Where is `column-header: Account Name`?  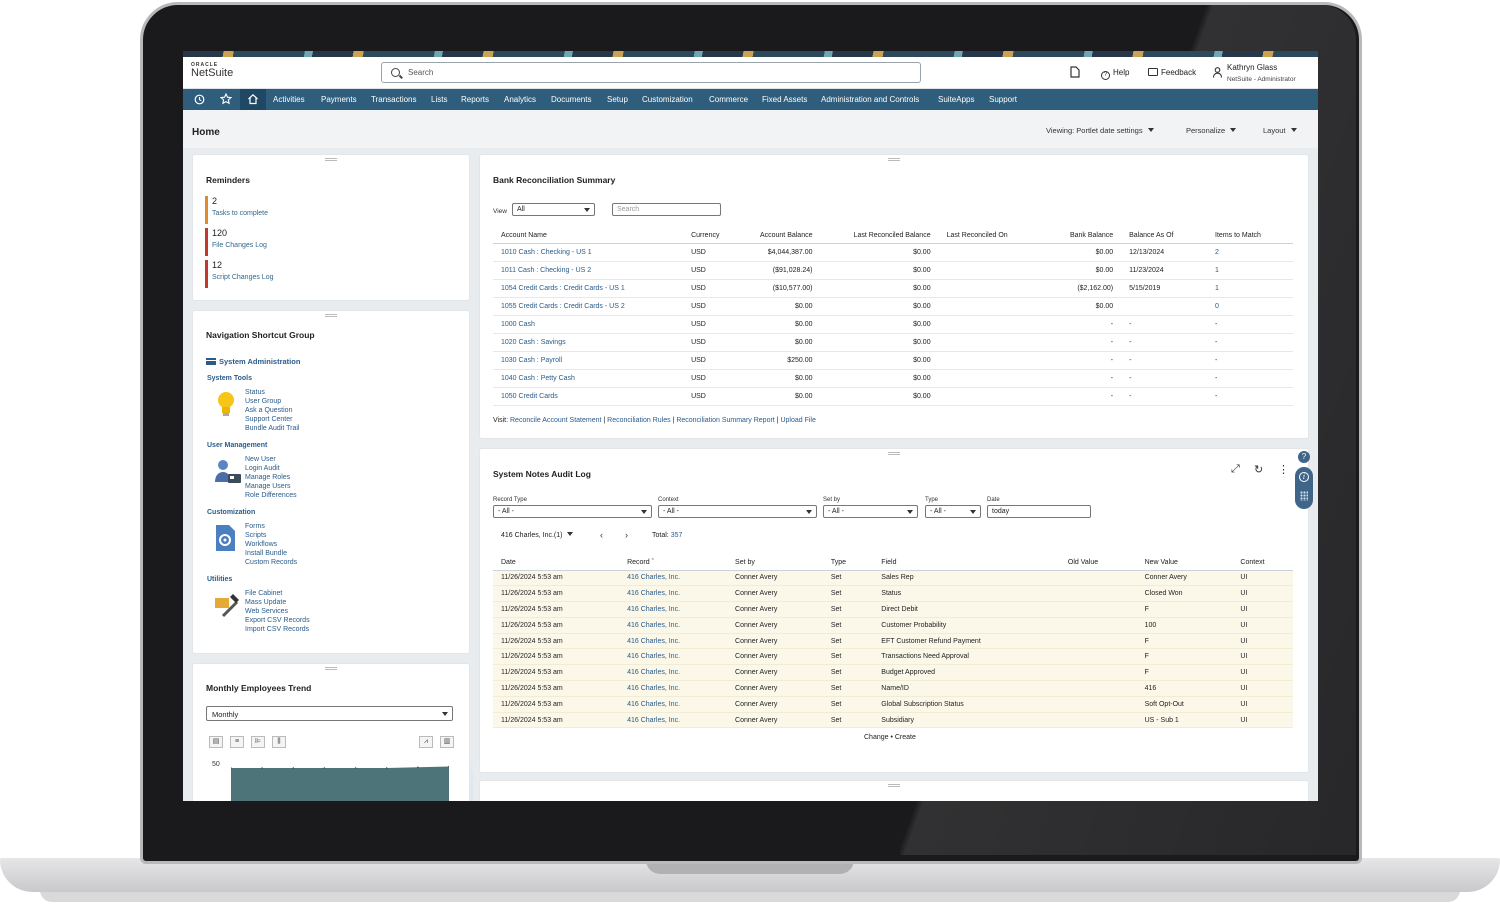 column-header: Account Name is located at coordinates (588, 236).